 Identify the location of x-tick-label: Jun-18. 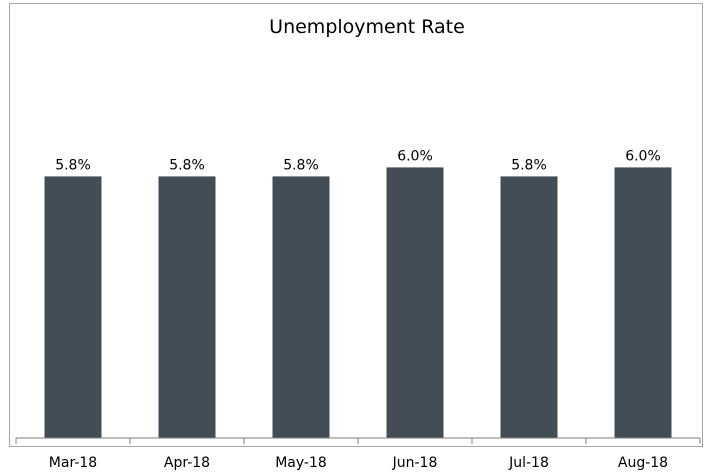
(415, 463).